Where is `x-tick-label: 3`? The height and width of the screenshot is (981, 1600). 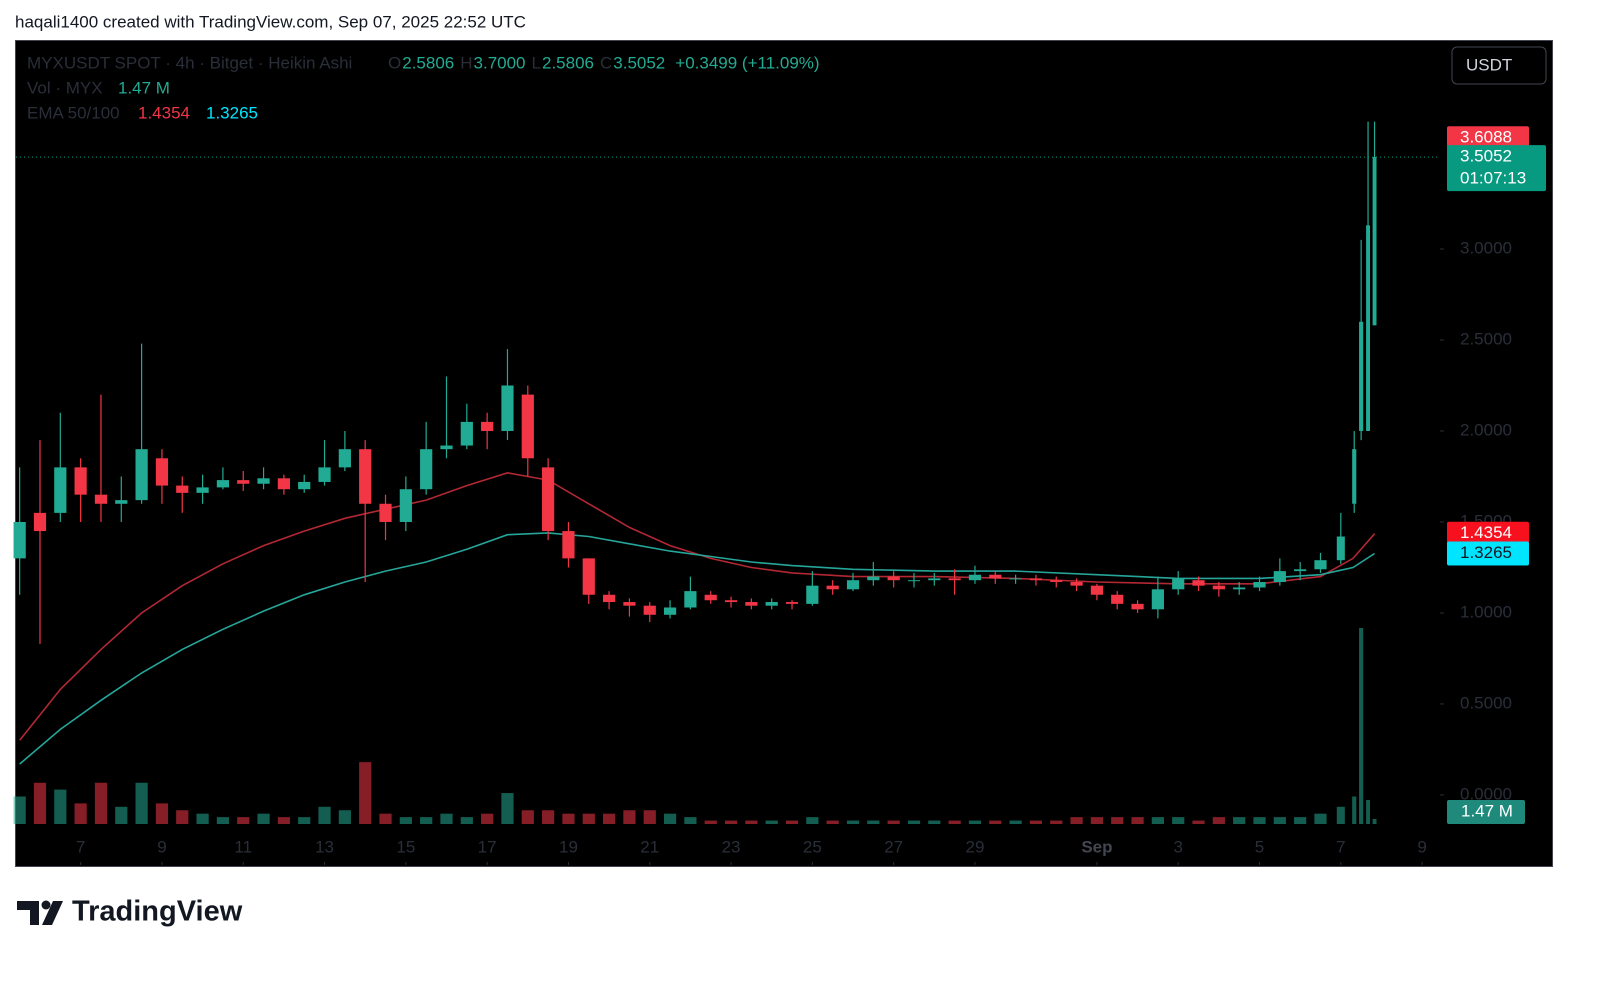 x-tick-label: 3 is located at coordinates (1177, 846).